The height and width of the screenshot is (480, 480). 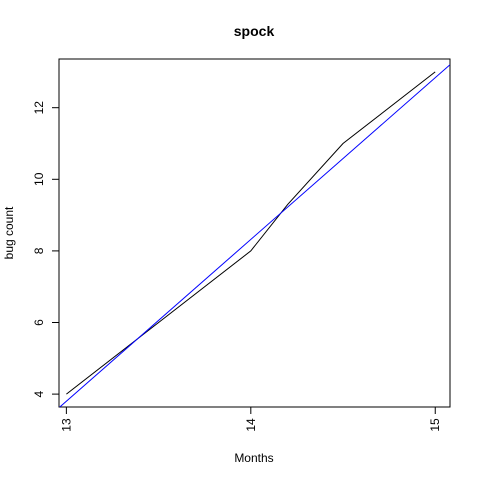 I want to click on x-axis-label: Months, so click(x=253, y=458).